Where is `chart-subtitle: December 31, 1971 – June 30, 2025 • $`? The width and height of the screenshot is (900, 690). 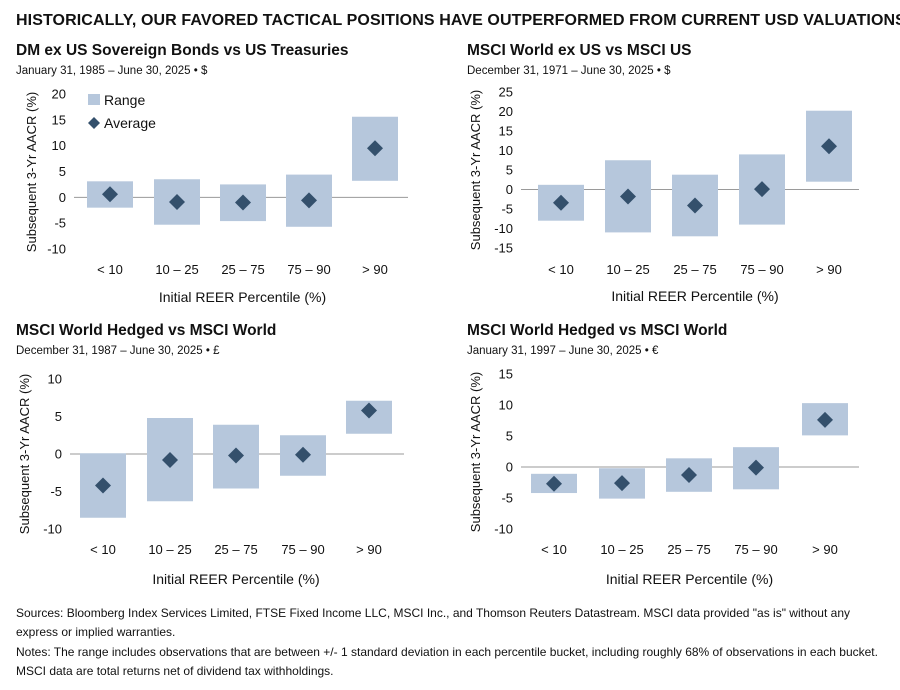
chart-subtitle: December 31, 1971 – June 30, 2025 • $ is located at coordinates (569, 71).